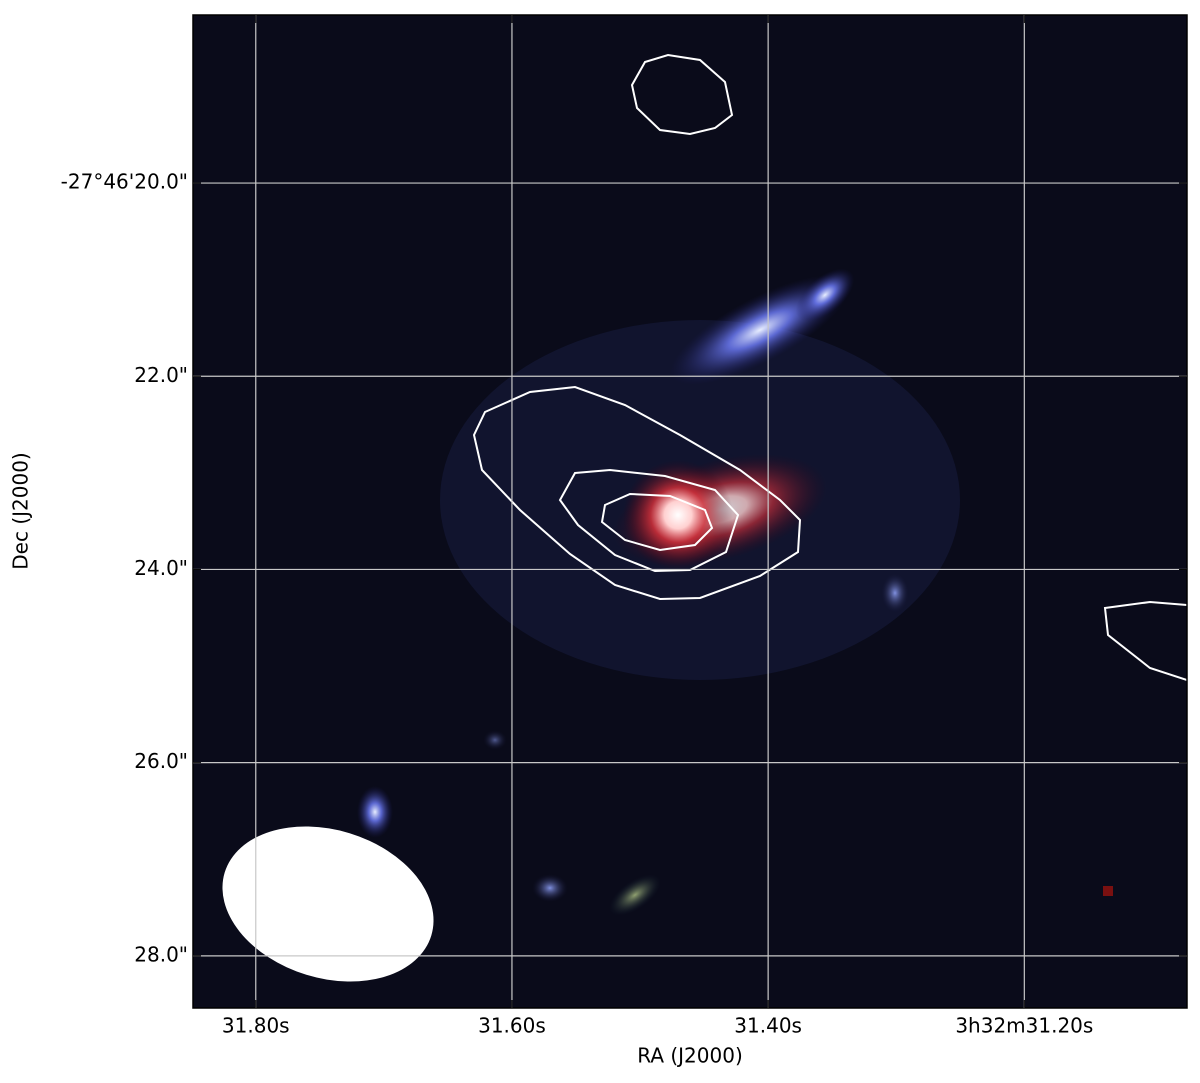 This screenshot has width=1200, height=1083. I want to click on x-tick-label: 31.40s, so click(768, 1026).